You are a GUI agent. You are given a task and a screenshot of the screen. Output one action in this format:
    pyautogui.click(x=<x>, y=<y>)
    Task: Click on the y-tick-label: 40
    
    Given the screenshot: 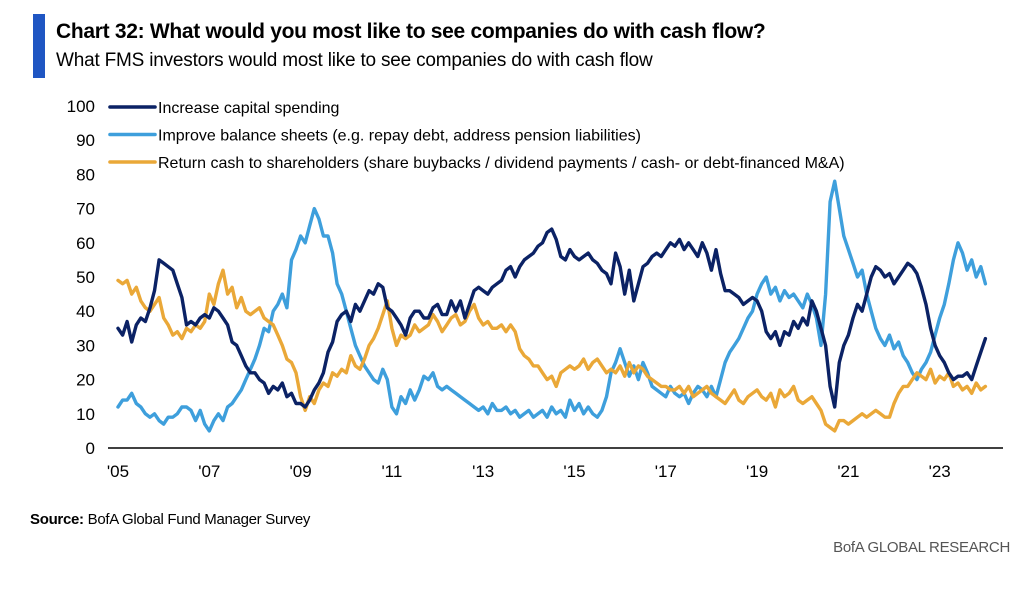 What is the action you would take?
    pyautogui.click(x=85, y=311)
    